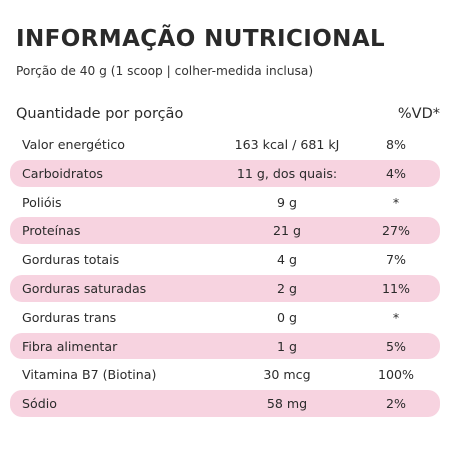  Describe the element at coordinates (39, 404) in the screenshot. I see `nutrient-name: Sódio` at that location.